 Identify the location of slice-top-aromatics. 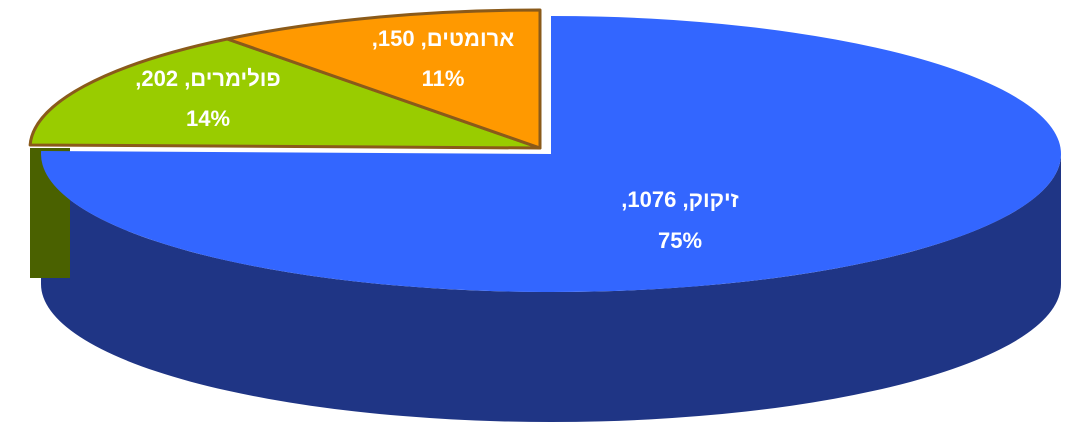
(383, 79).